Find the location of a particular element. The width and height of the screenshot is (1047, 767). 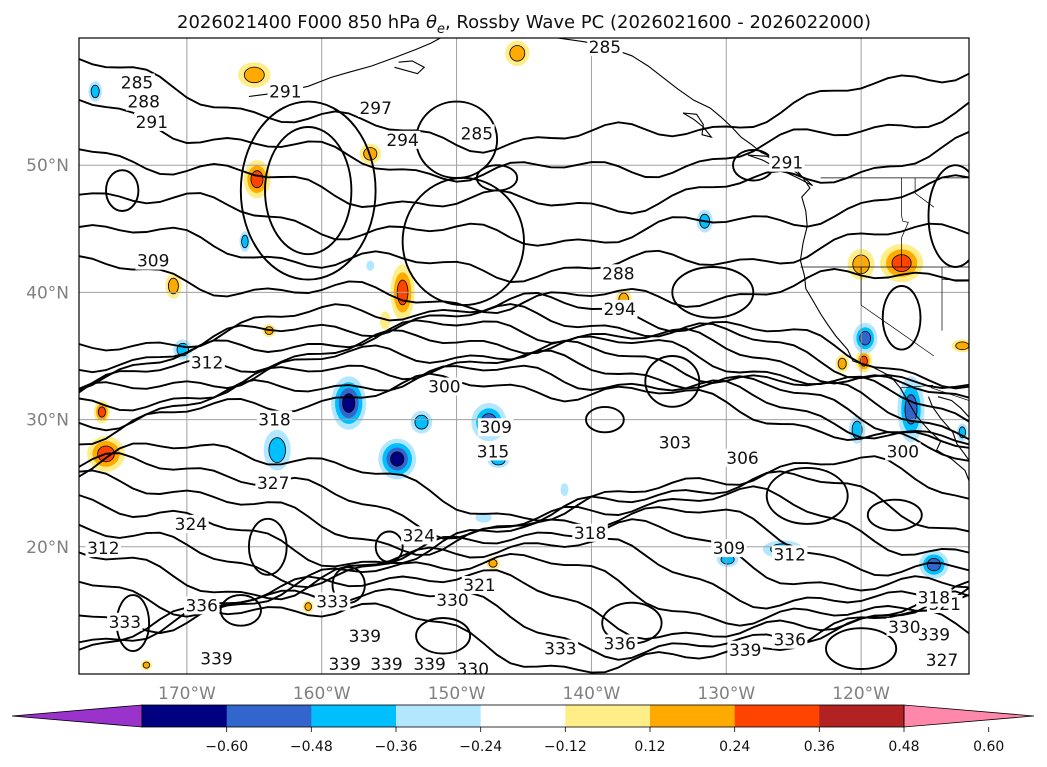

contour-label: 285 is located at coordinates (137, 84).